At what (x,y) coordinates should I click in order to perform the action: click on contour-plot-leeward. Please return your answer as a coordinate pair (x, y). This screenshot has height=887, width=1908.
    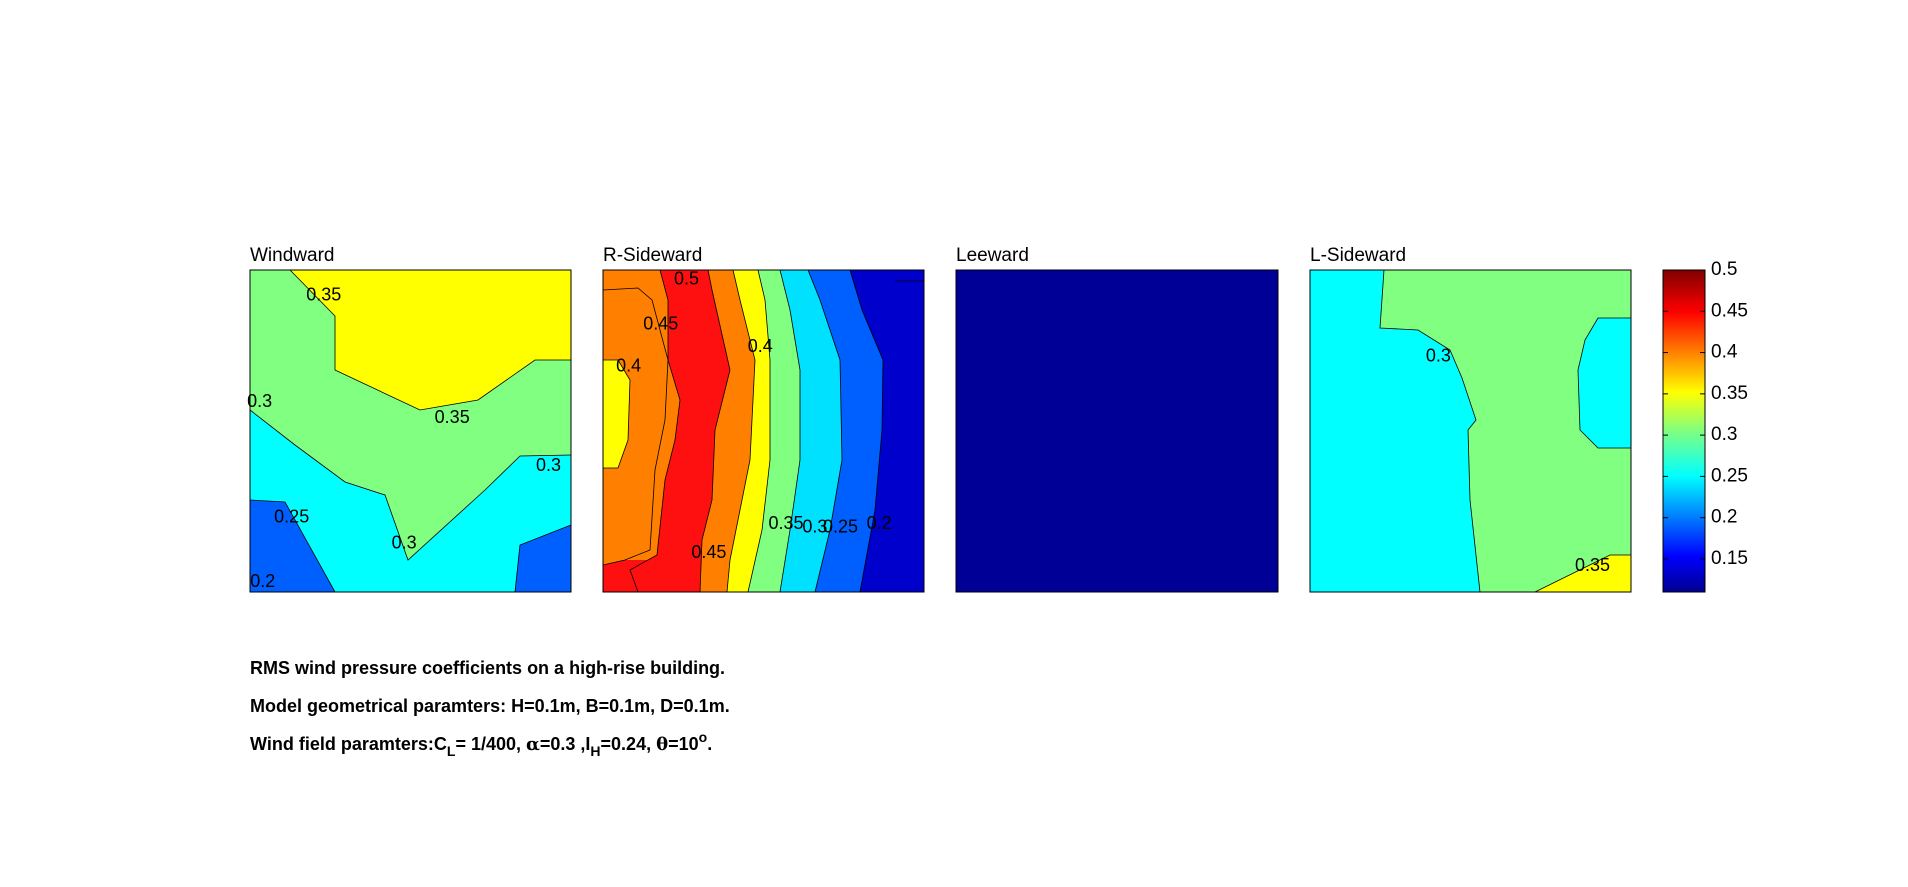
    Looking at the image, I should click on (1117, 431).